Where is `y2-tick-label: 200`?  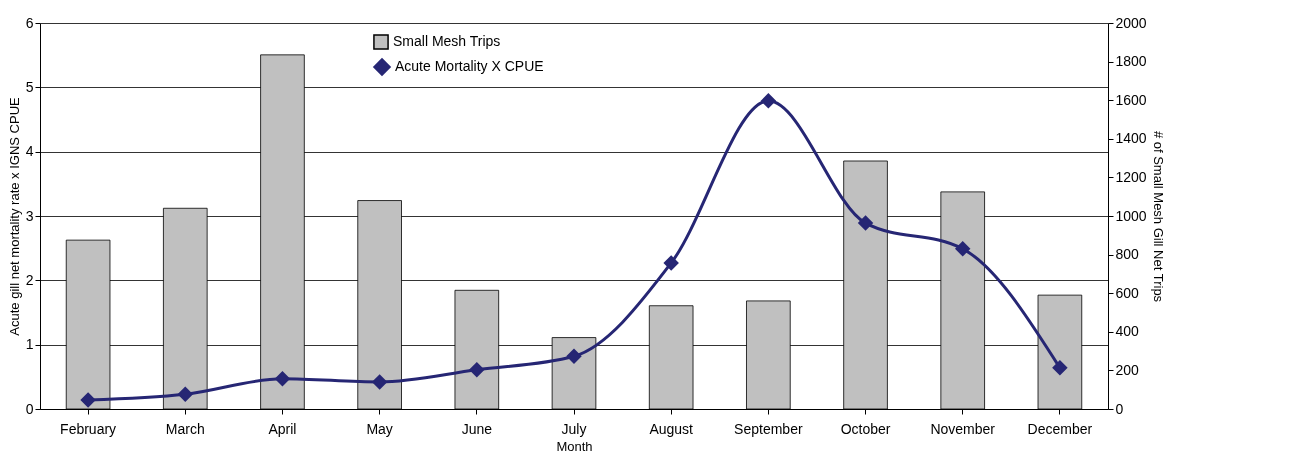 y2-tick-label: 200 is located at coordinates (1127, 369).